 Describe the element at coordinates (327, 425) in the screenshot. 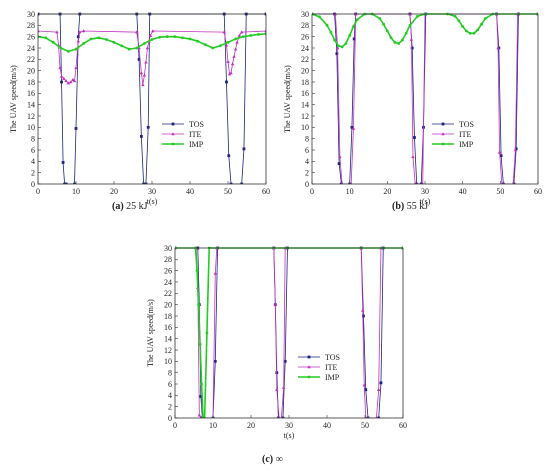

I see `x-tick-label: 40` at that location.